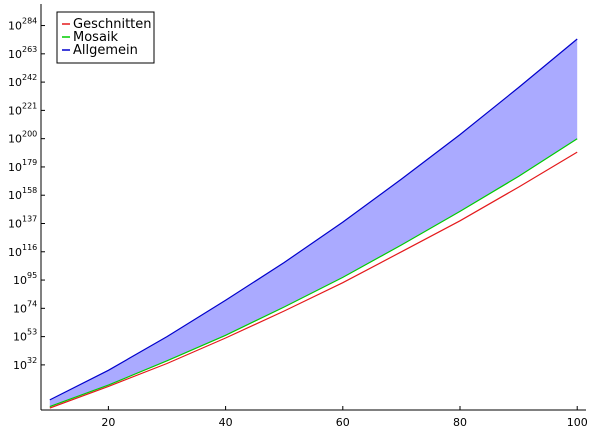 The height and width of the screenshot is (433, 589). I want to click on x-tick-label: 100, so click(577, 422).